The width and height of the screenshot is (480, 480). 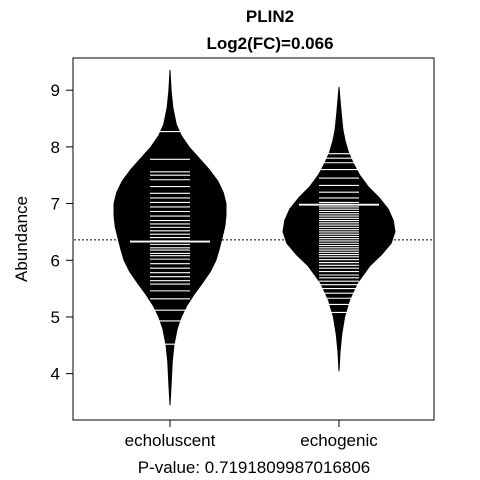 I want to click on y-tick-label: 5, so click(x=55, y=317).